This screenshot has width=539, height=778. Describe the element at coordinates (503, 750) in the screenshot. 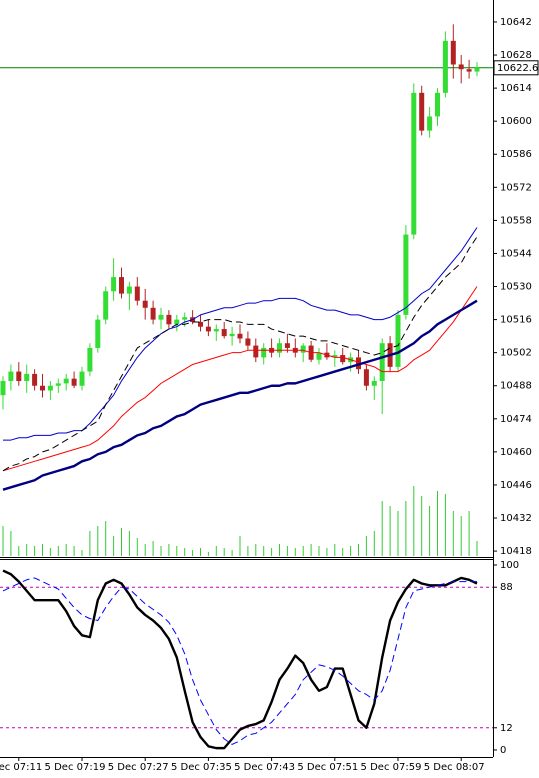

I see `y-tick-label: 0` at that location.